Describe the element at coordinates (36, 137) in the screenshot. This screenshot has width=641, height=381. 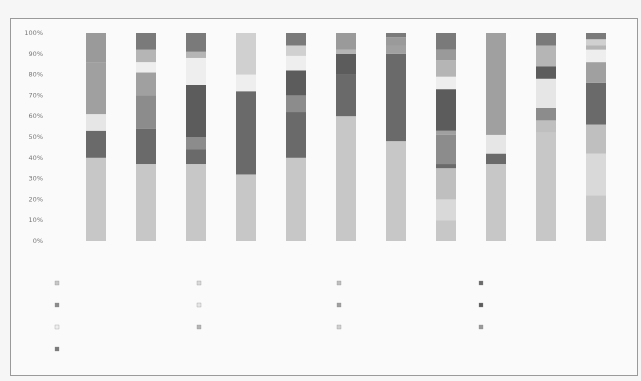
I see `y-tick-label: 50%` at that location.